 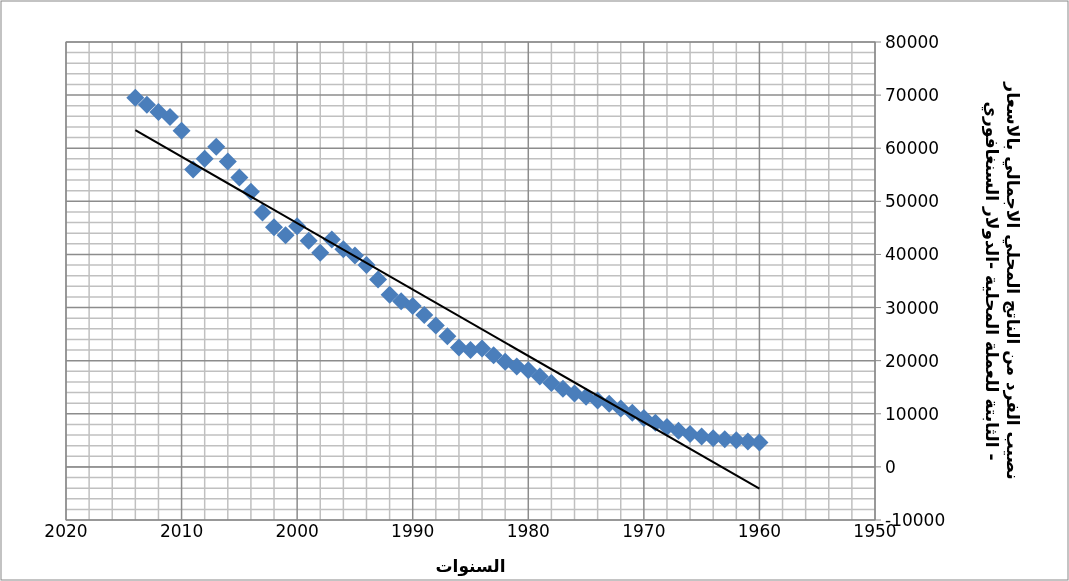 What do you see at coordinates (644, 530) in the screenshot?
I see `x-tick-label: 1970` at bounding box center [644, 530].